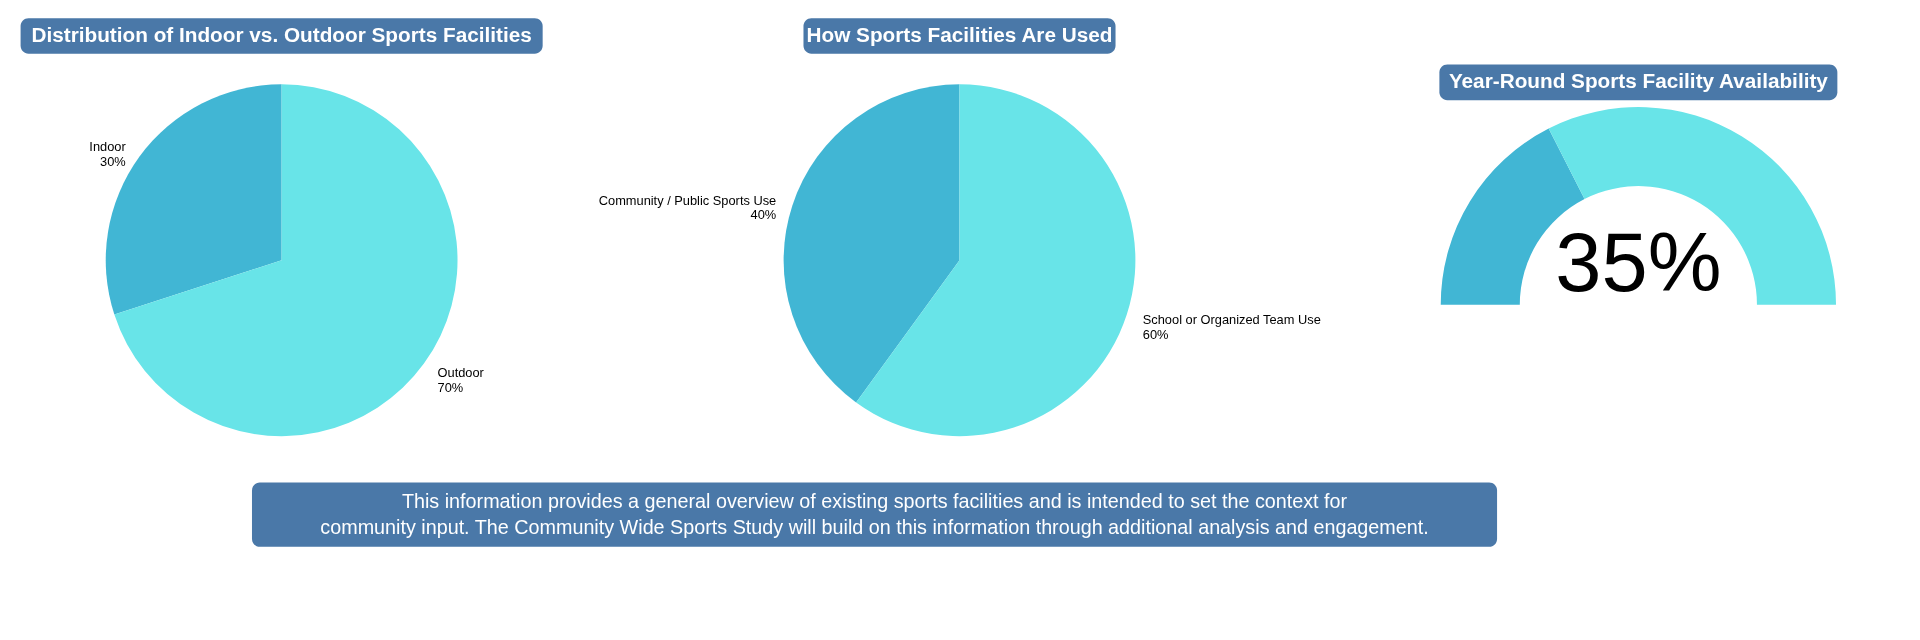 The image size is (1920, 640). I want to click on data-label: 60%, so click(1155, 334).